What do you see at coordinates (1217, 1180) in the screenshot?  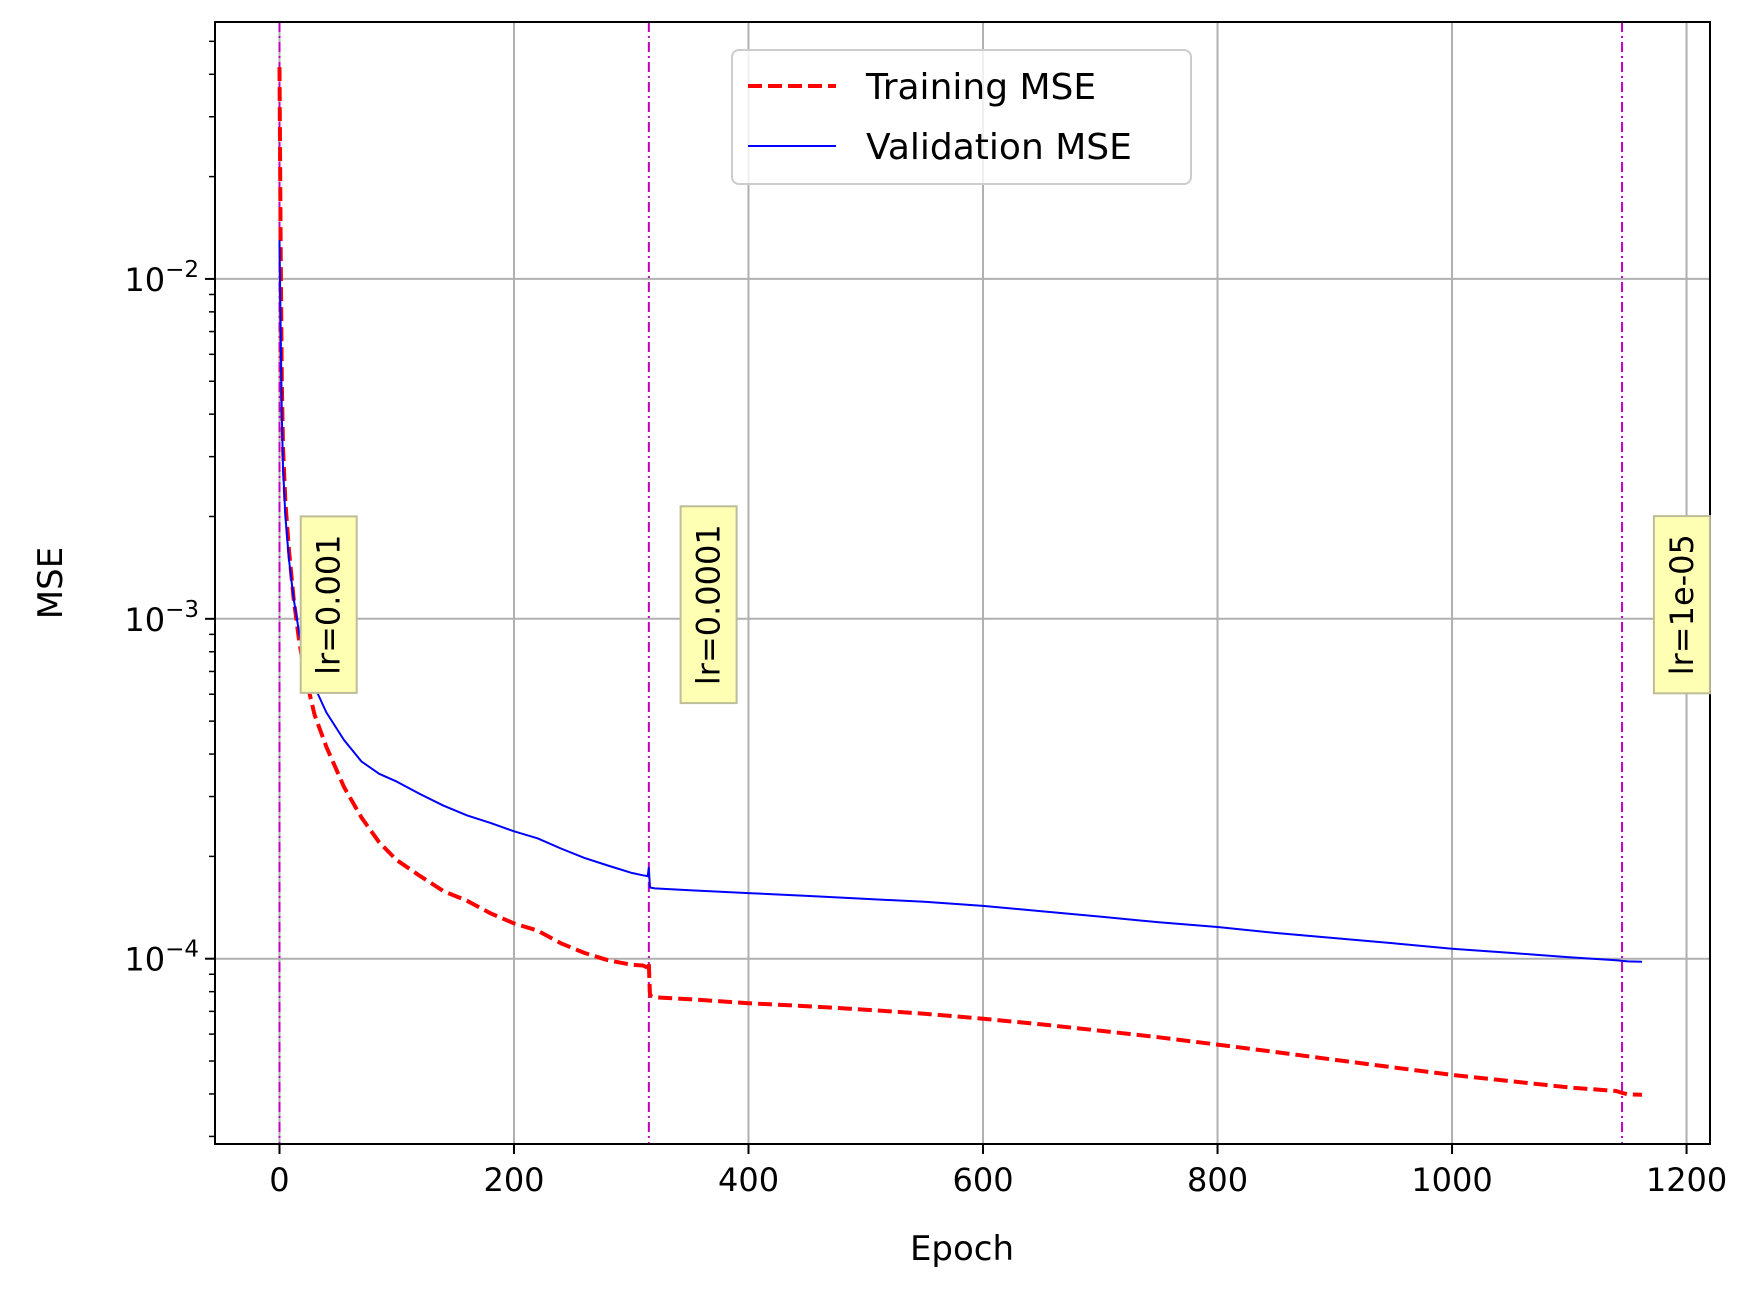 I see `x-tick-label: 800` at bounding box center [1217, 1180].